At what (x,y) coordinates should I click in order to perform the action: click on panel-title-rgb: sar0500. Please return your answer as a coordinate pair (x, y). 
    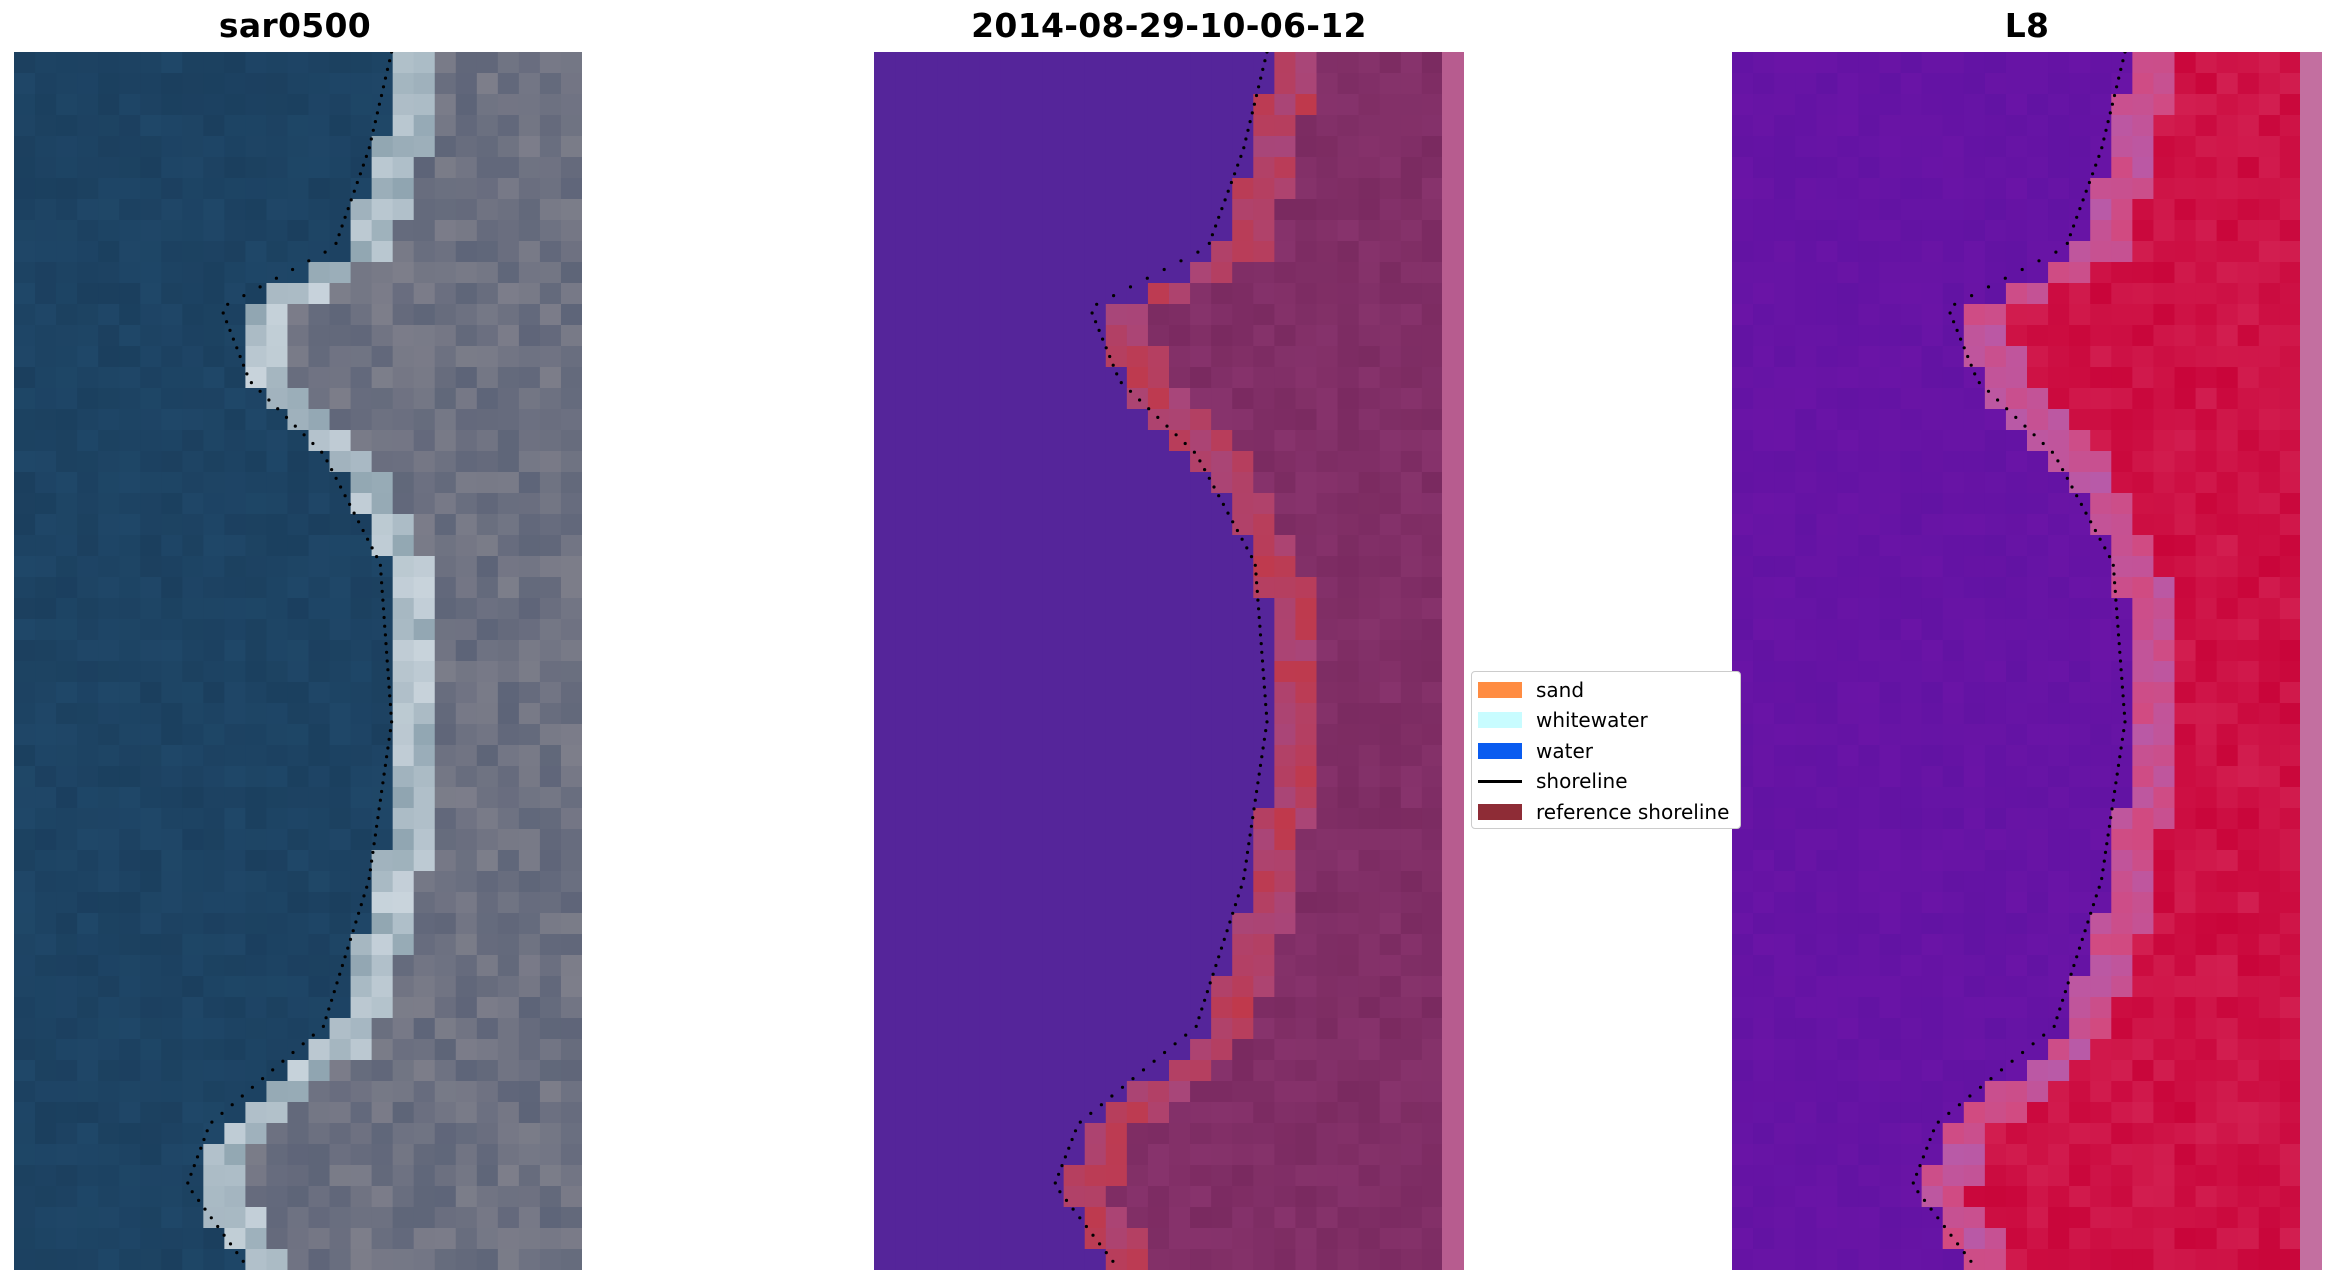
    Looking at the image, I should click on (295, 25).